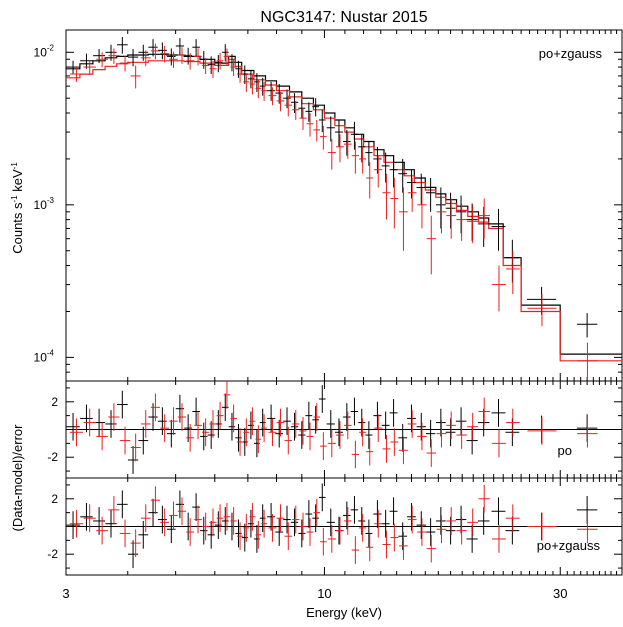 The image size is (623, 627). Describe the element at coordinates (344, 612) in the screenshot. I see `x-axis-label: Energy (keV)` at that location.